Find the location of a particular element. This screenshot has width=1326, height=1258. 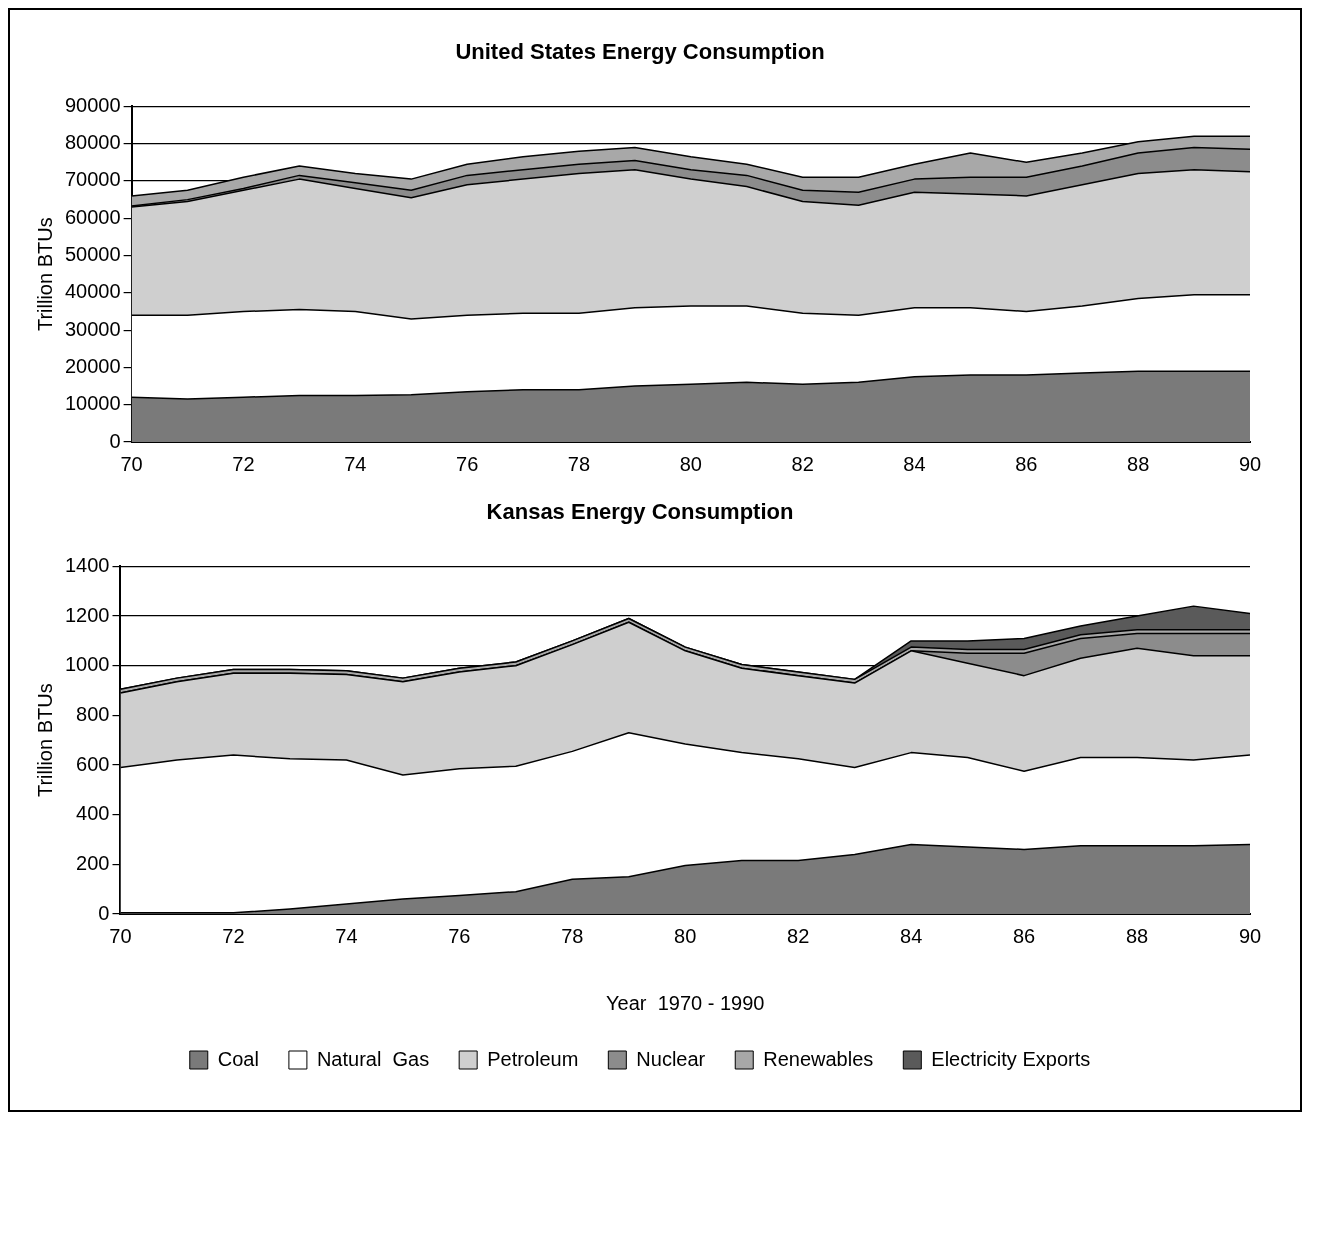

y-tick-label: 20000 is located at coordinates (92, 365).